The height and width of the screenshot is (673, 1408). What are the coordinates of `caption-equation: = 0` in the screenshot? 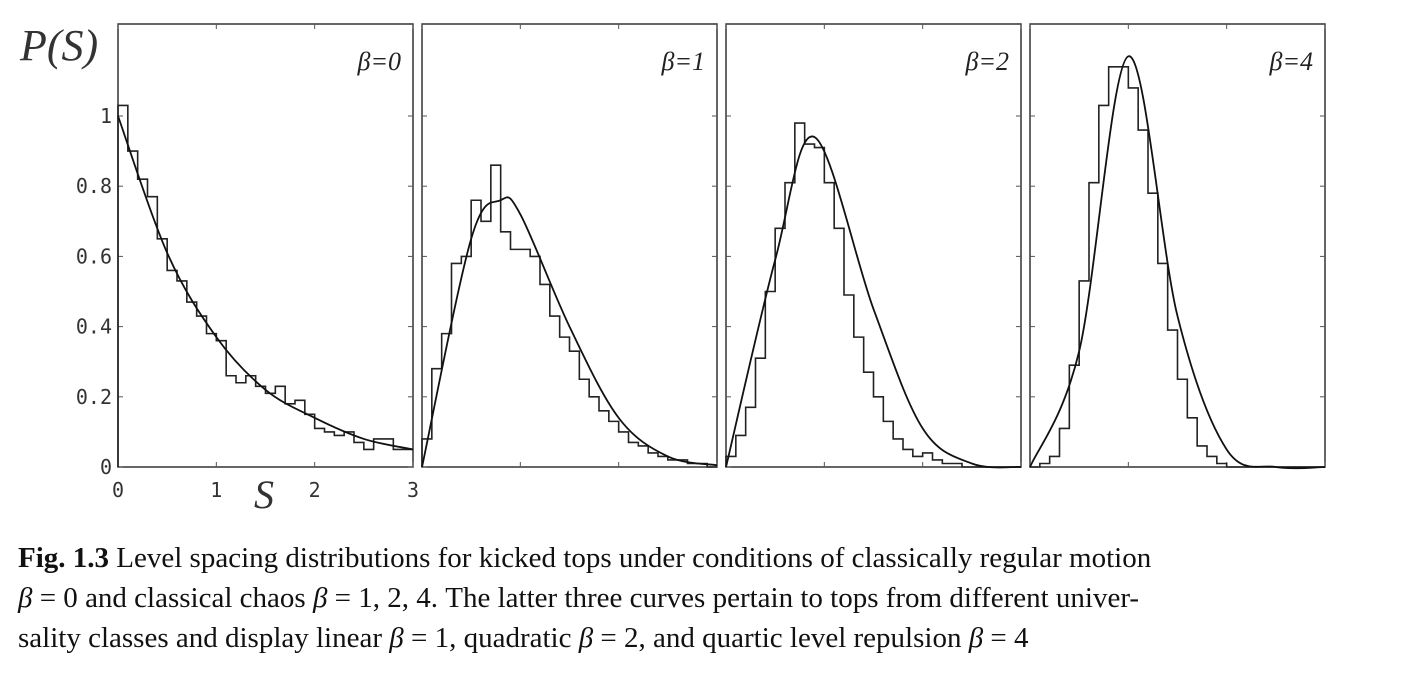 It's located at (55, 598).